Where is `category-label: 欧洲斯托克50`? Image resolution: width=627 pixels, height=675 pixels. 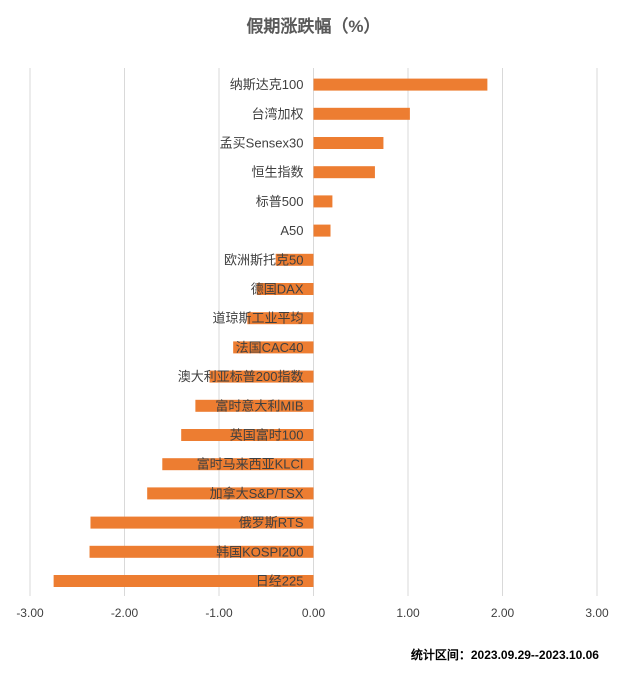 category-label: 欧洲斯托克50 is located at coordinates (263, 259).